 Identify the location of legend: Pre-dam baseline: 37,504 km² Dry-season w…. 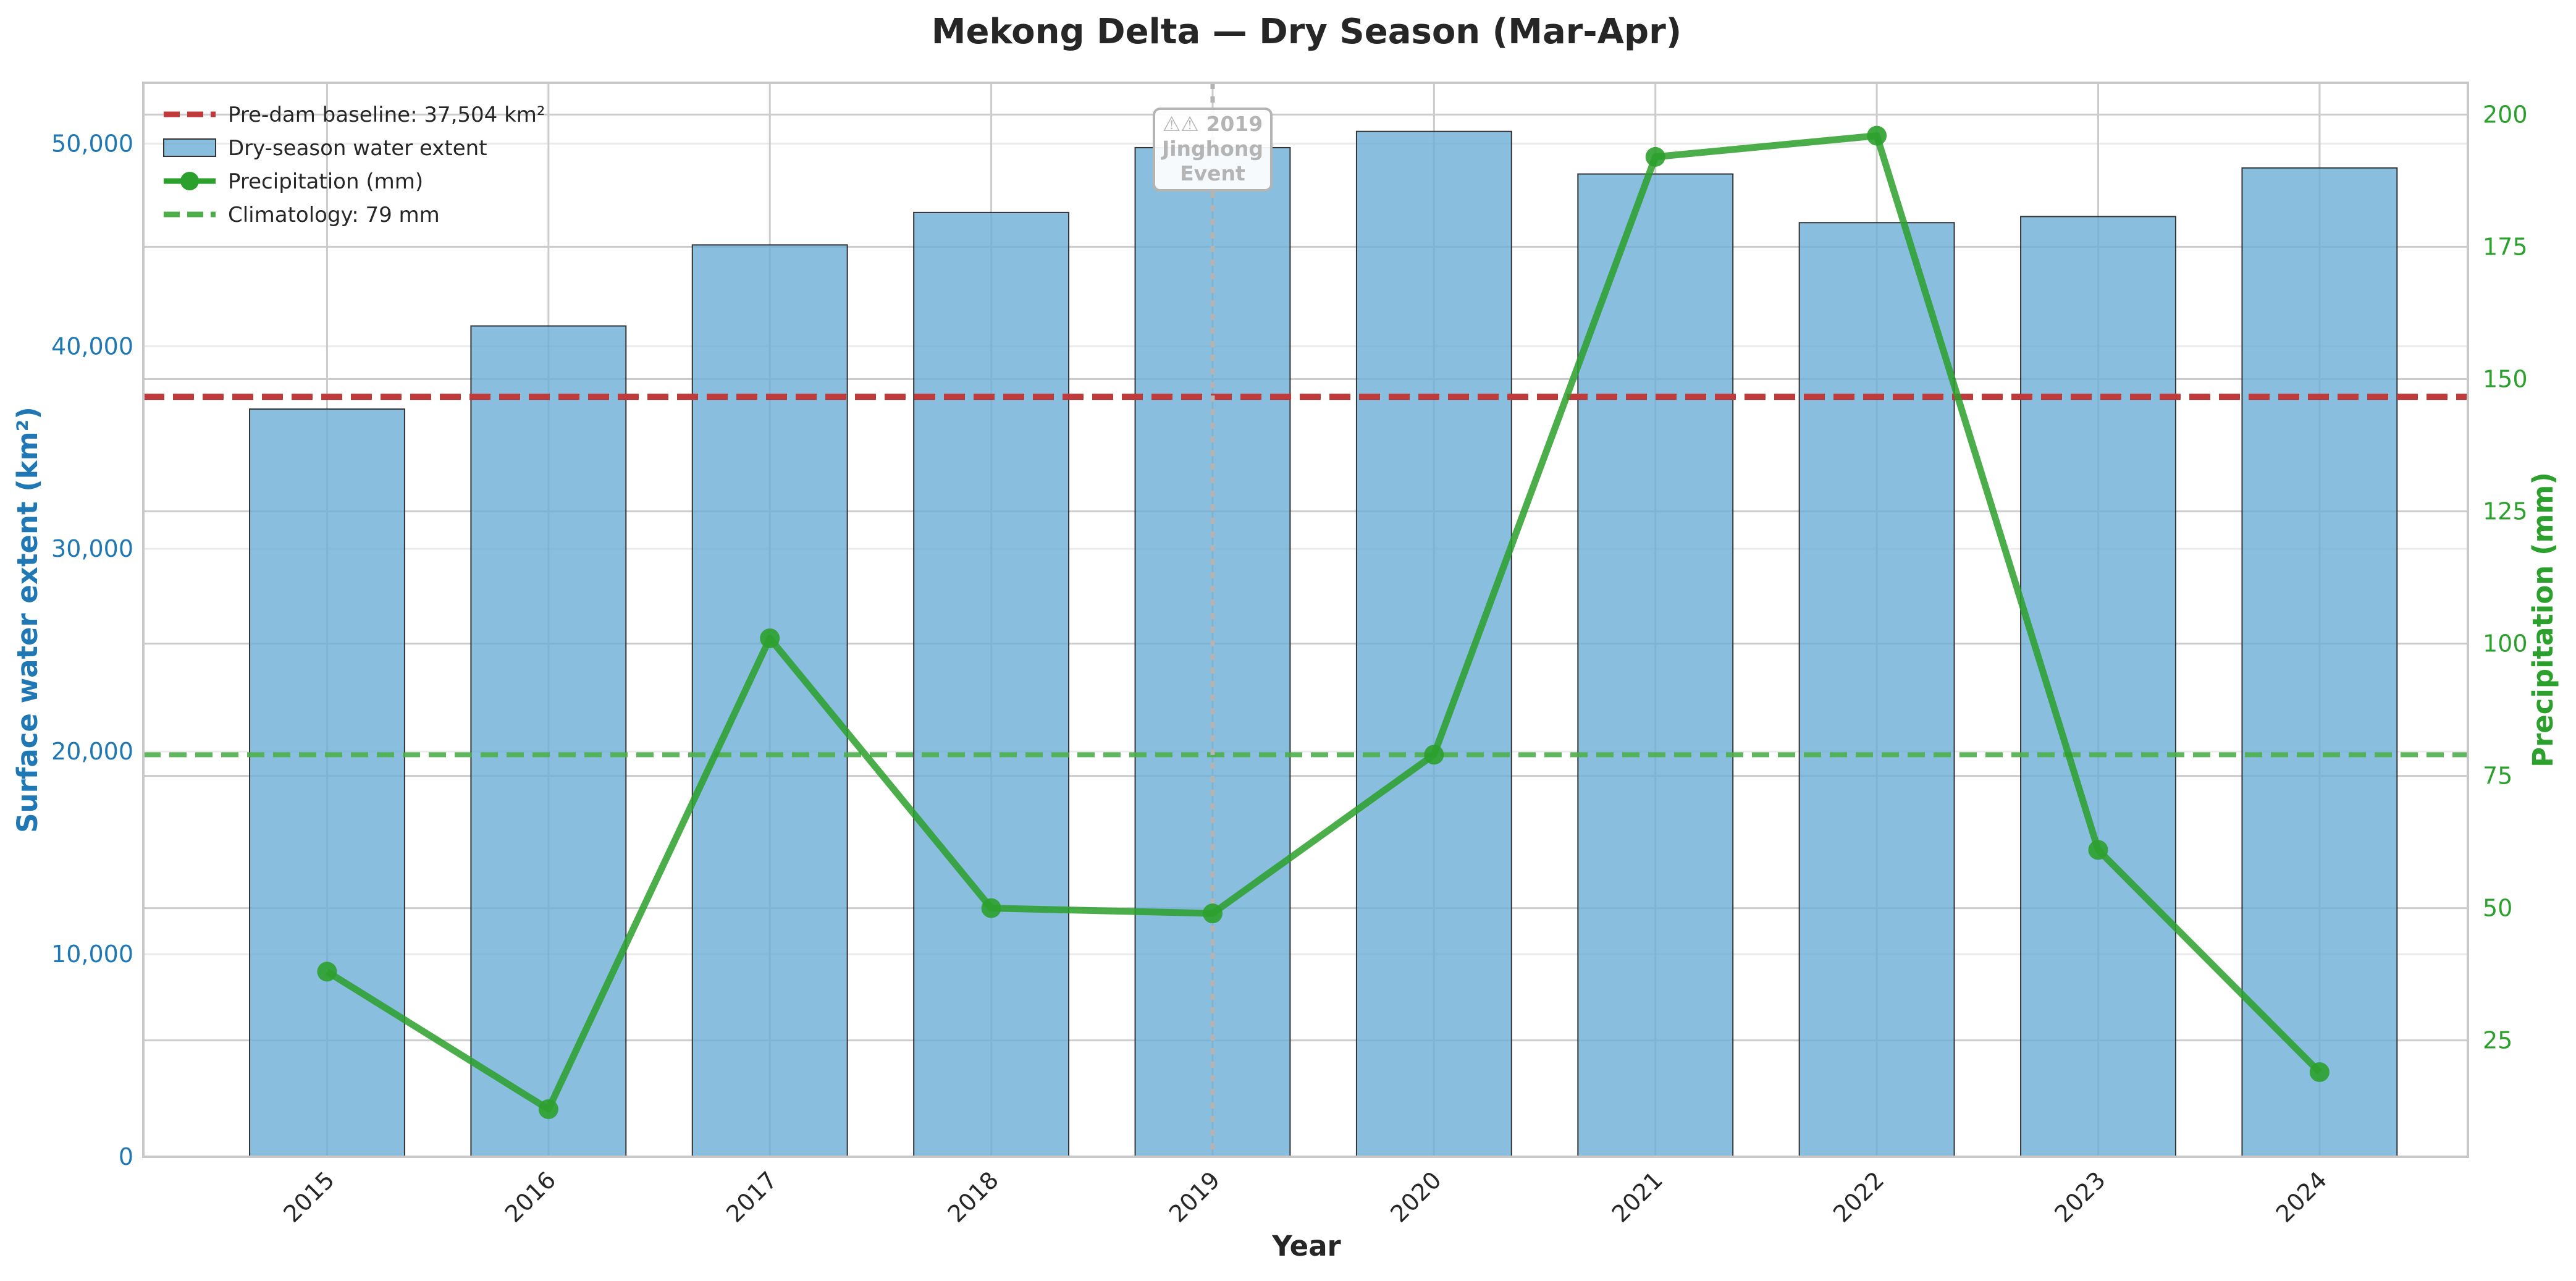
(354, 165).